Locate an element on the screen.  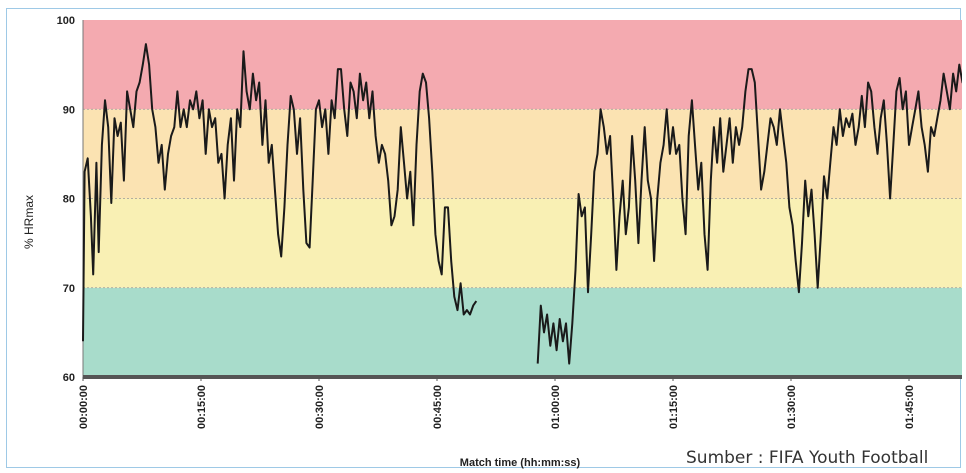
x-axis-label: Match time (hh:mm:ss) is located at coordinates (520, 463).